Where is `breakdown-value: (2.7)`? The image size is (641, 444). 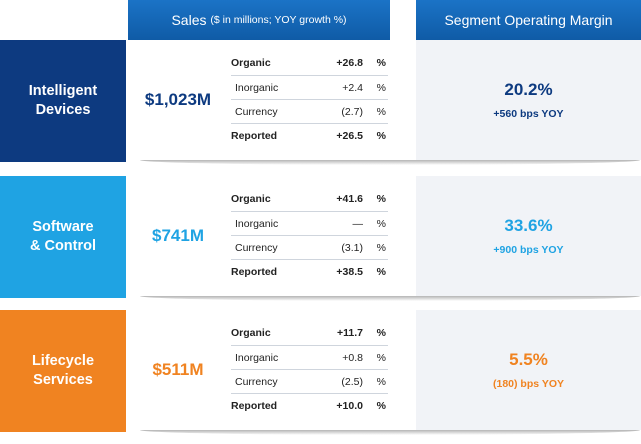 breakdown-value: (2.7) is located at coordinates (352, 112).